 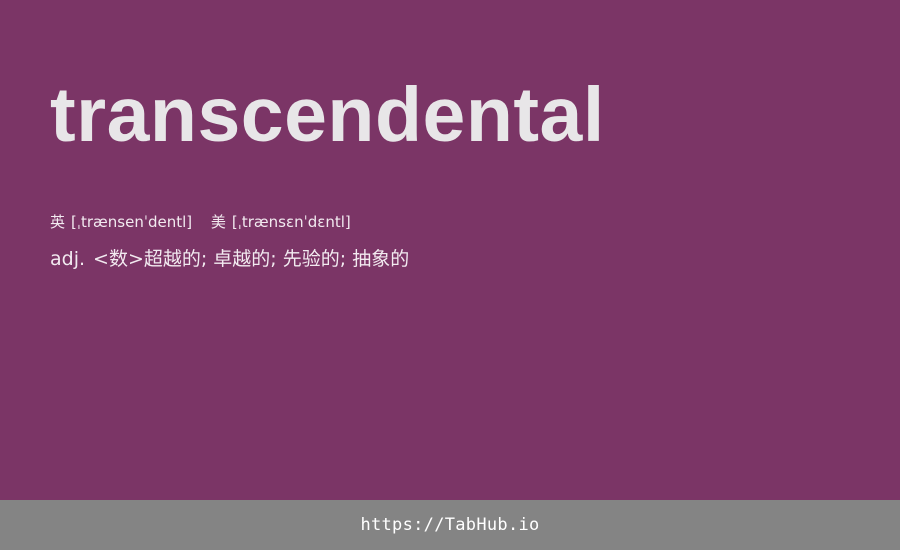 I want to click on headword: transcendental, so click(x=327, y=115).